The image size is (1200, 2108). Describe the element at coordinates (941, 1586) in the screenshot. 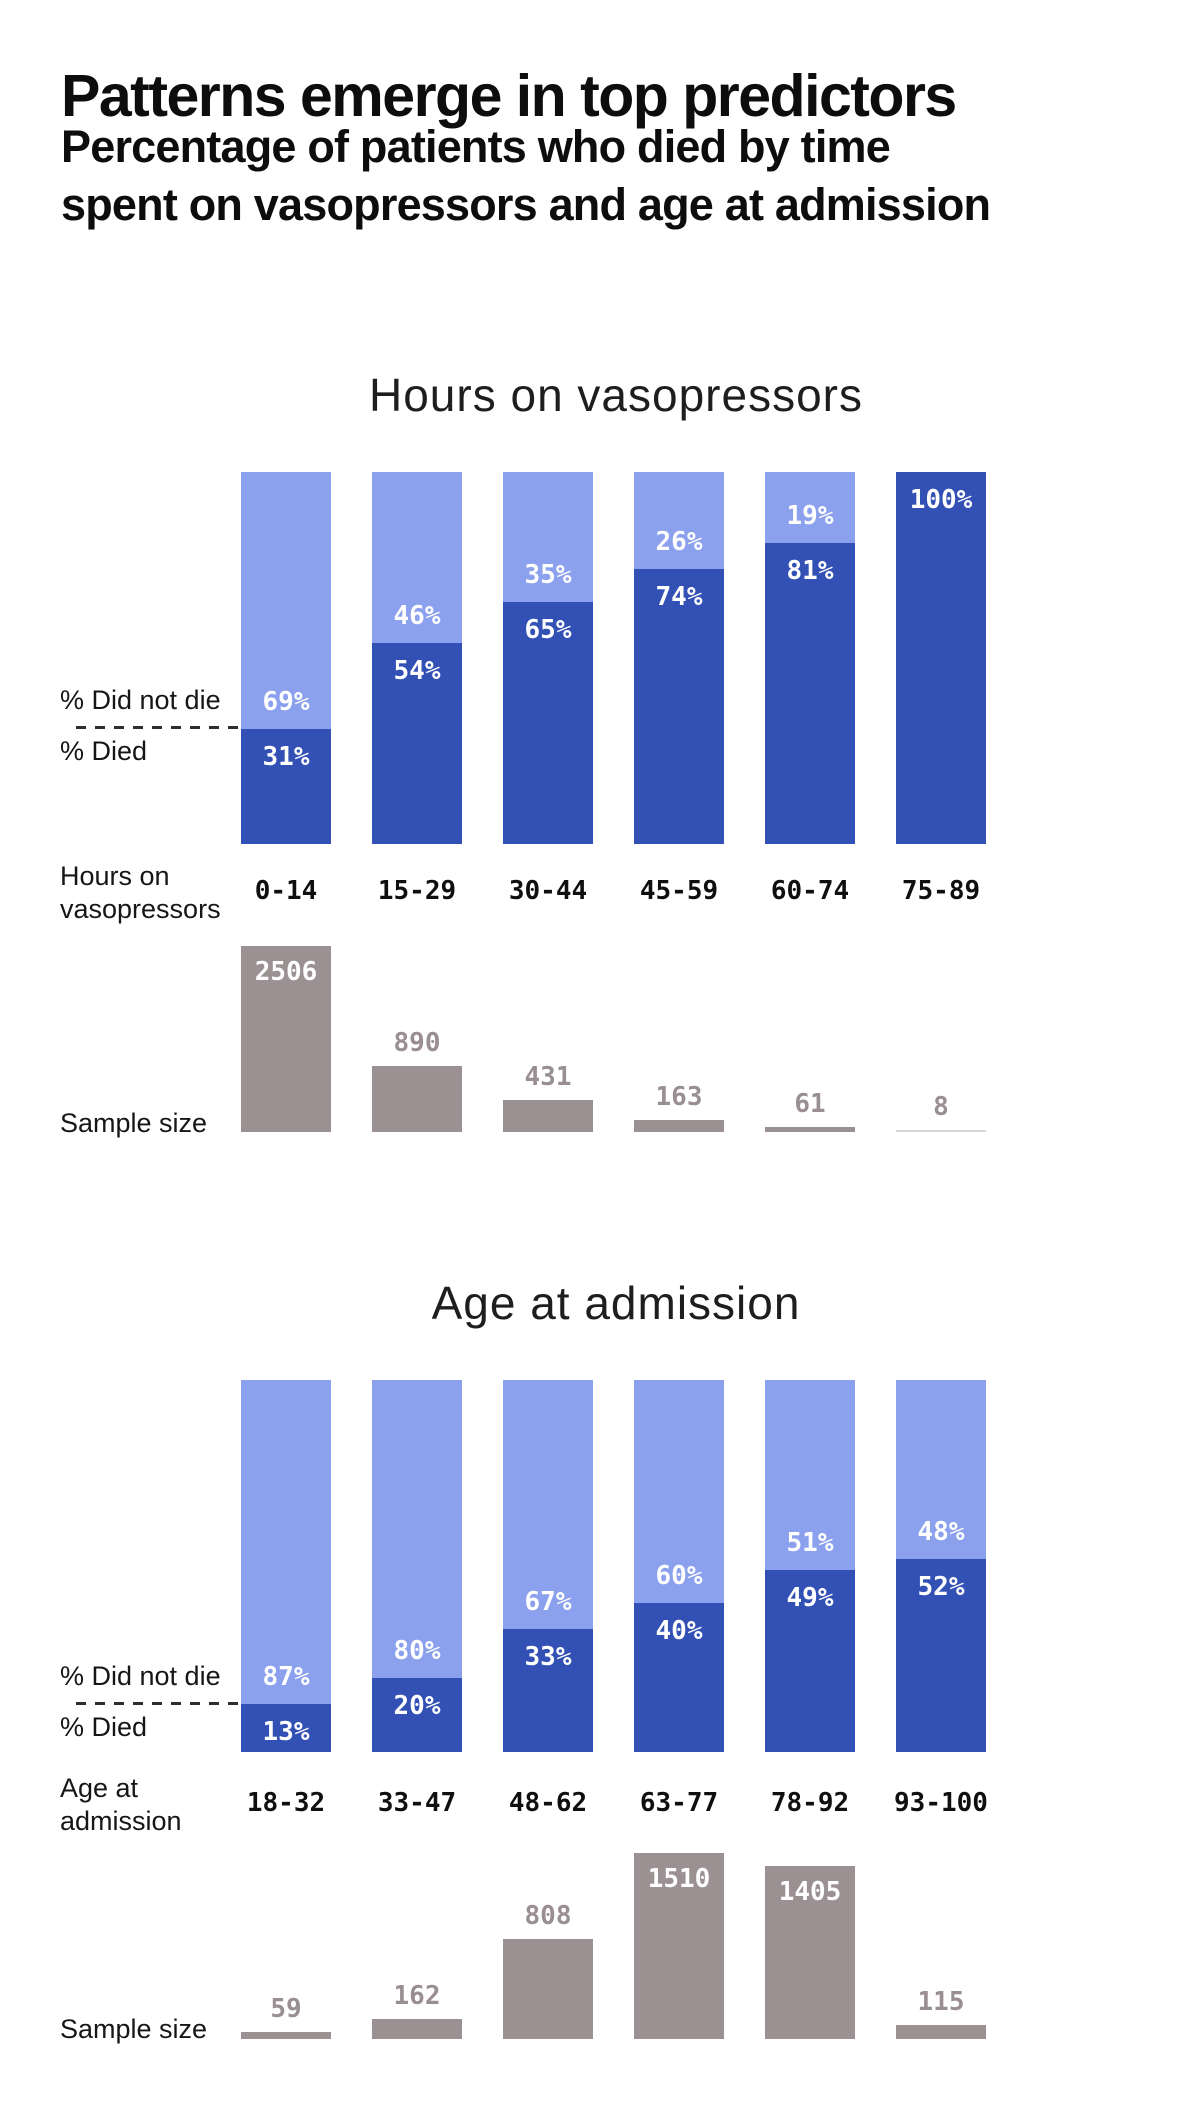

I see `pct-label-died: 52%` at that location.